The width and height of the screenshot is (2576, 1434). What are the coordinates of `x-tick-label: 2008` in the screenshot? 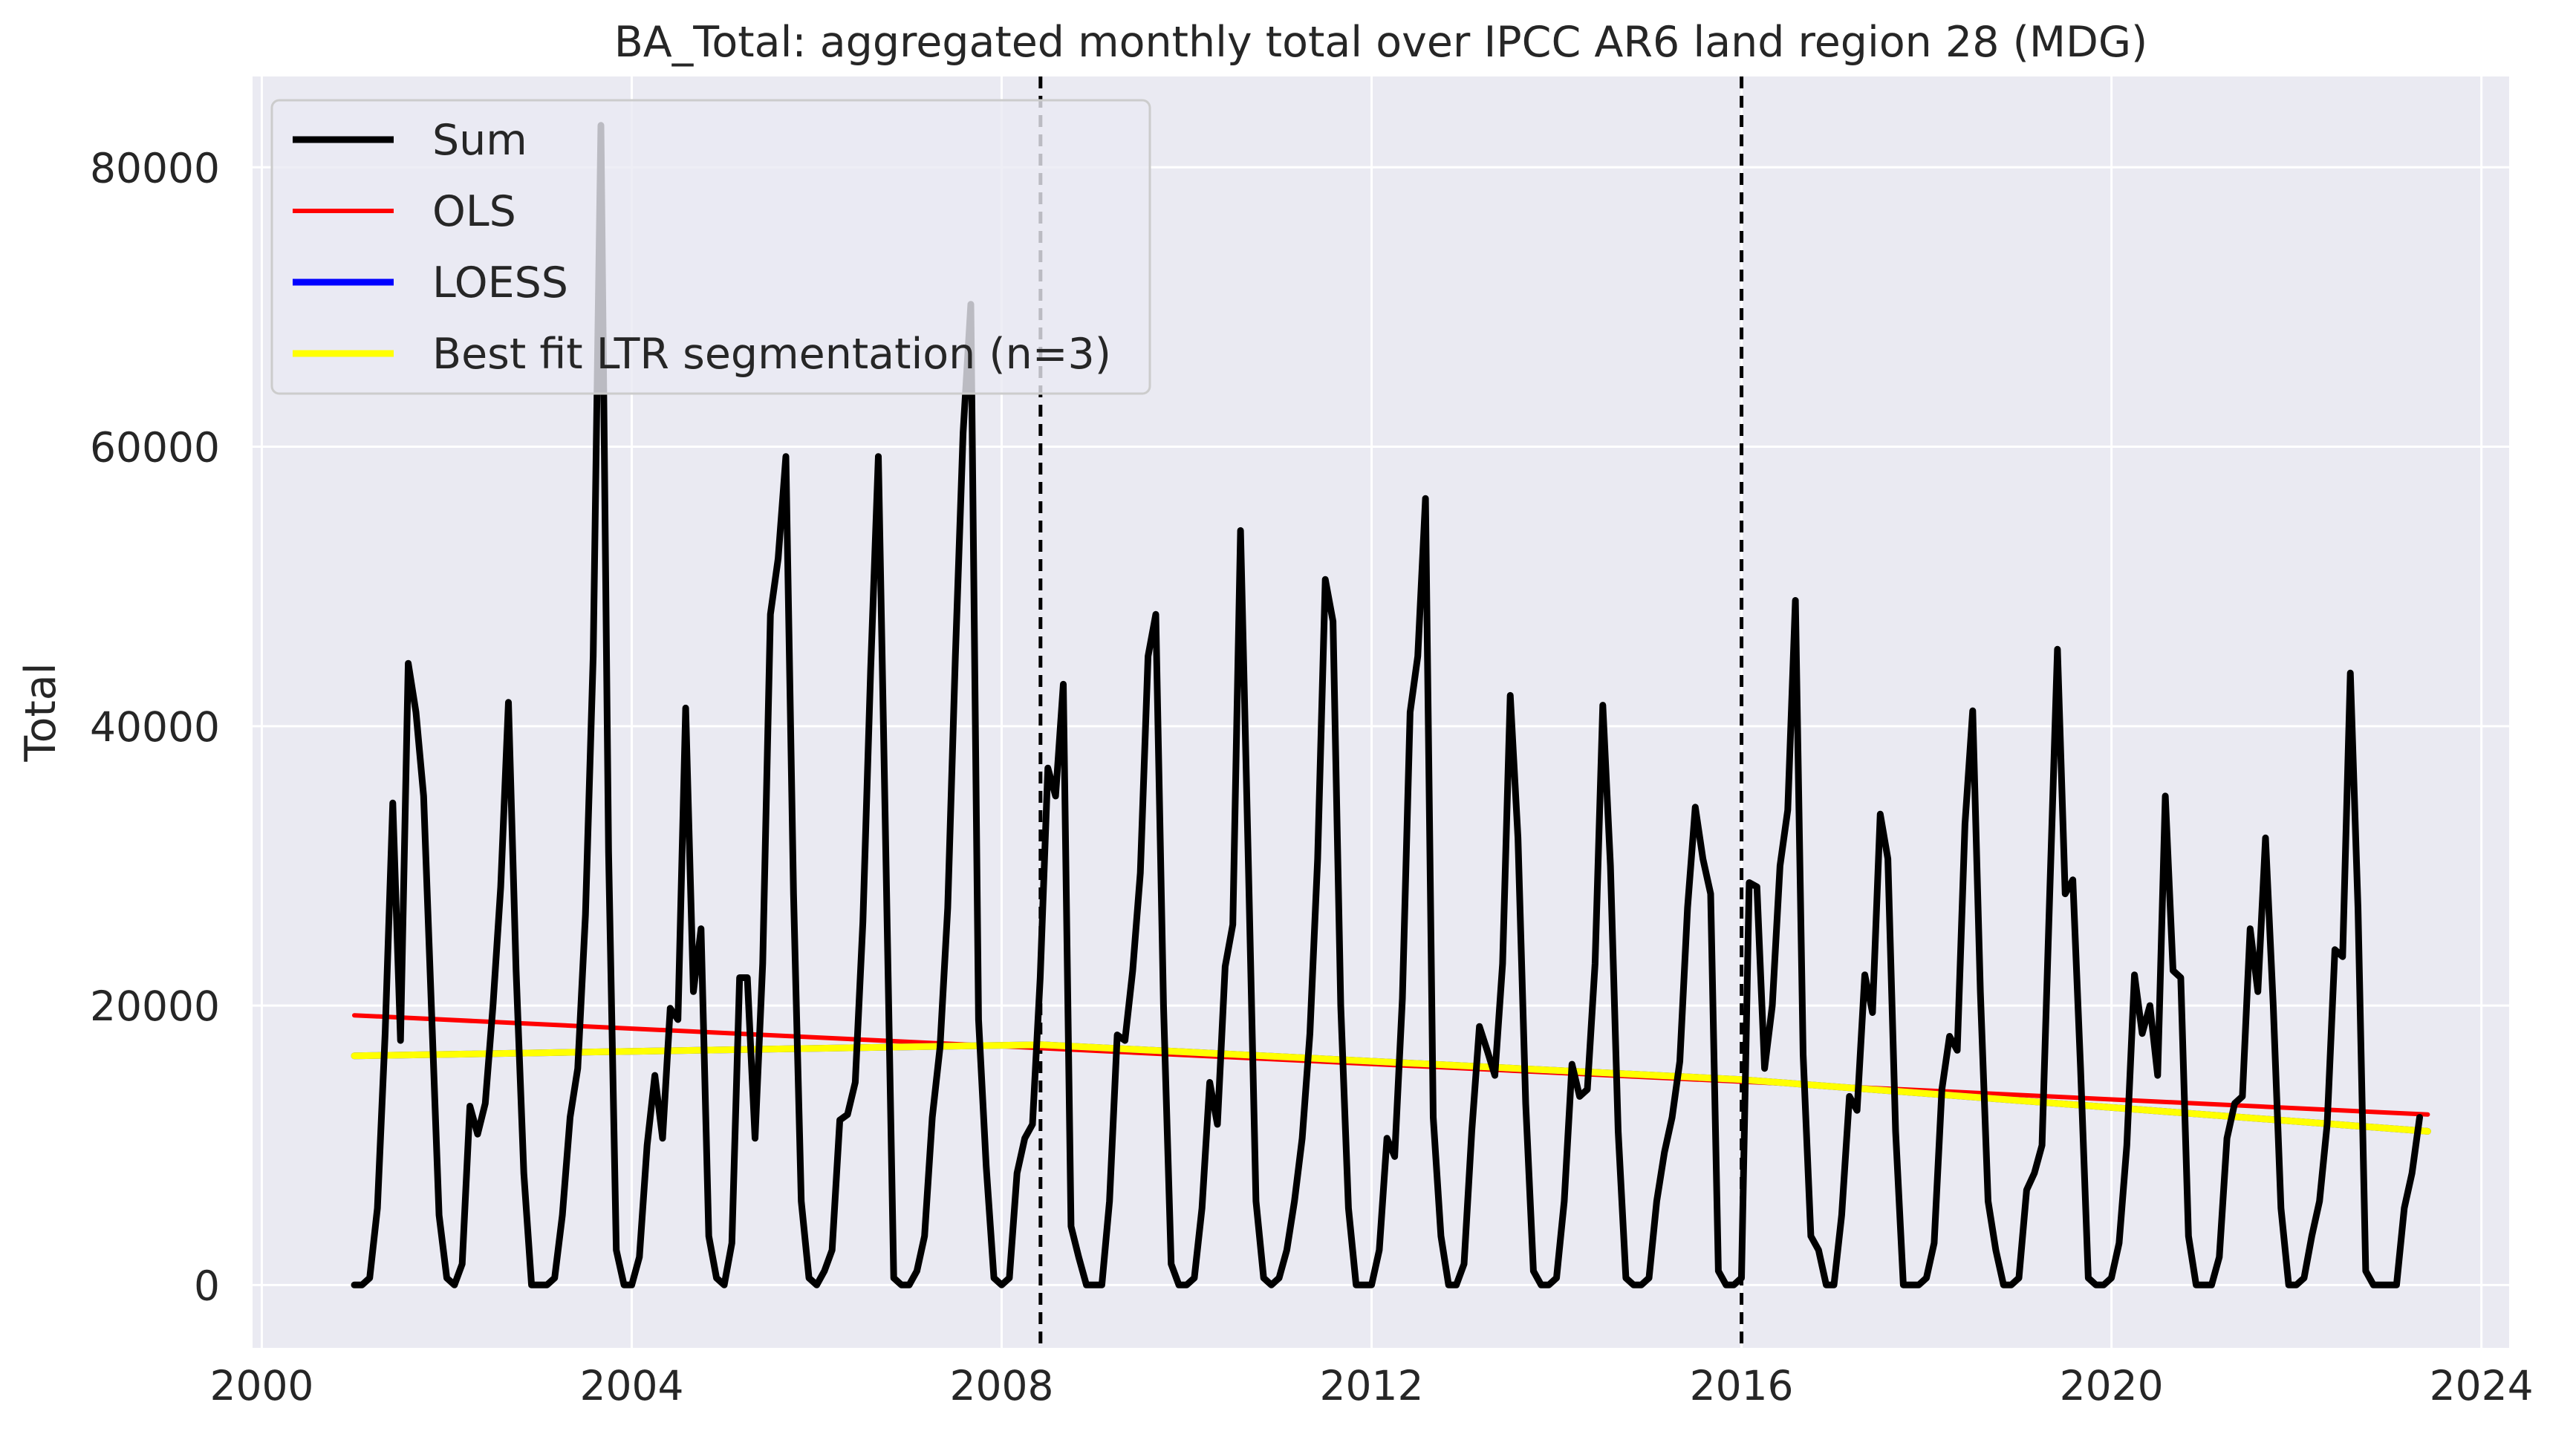 It's located at (1002, 1385).